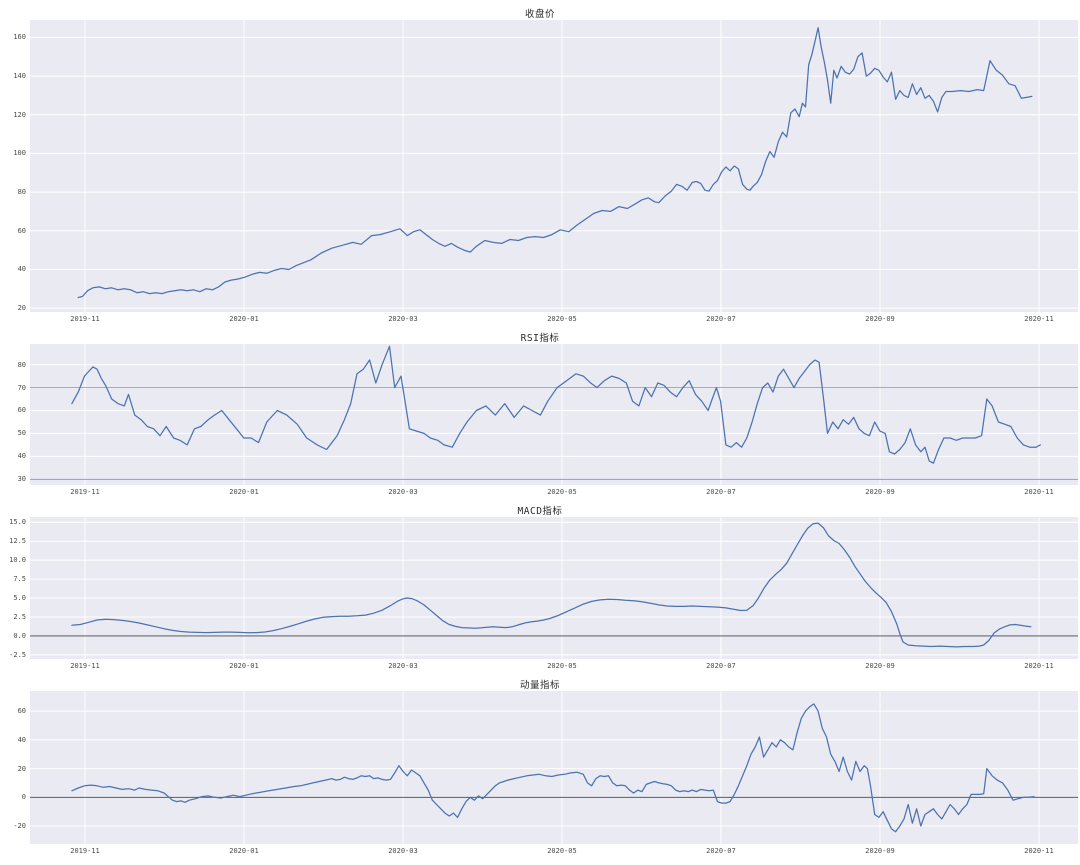 The image size is (1080, 865). I want to click on y-tick-label: 10.0, so click(17, 560).